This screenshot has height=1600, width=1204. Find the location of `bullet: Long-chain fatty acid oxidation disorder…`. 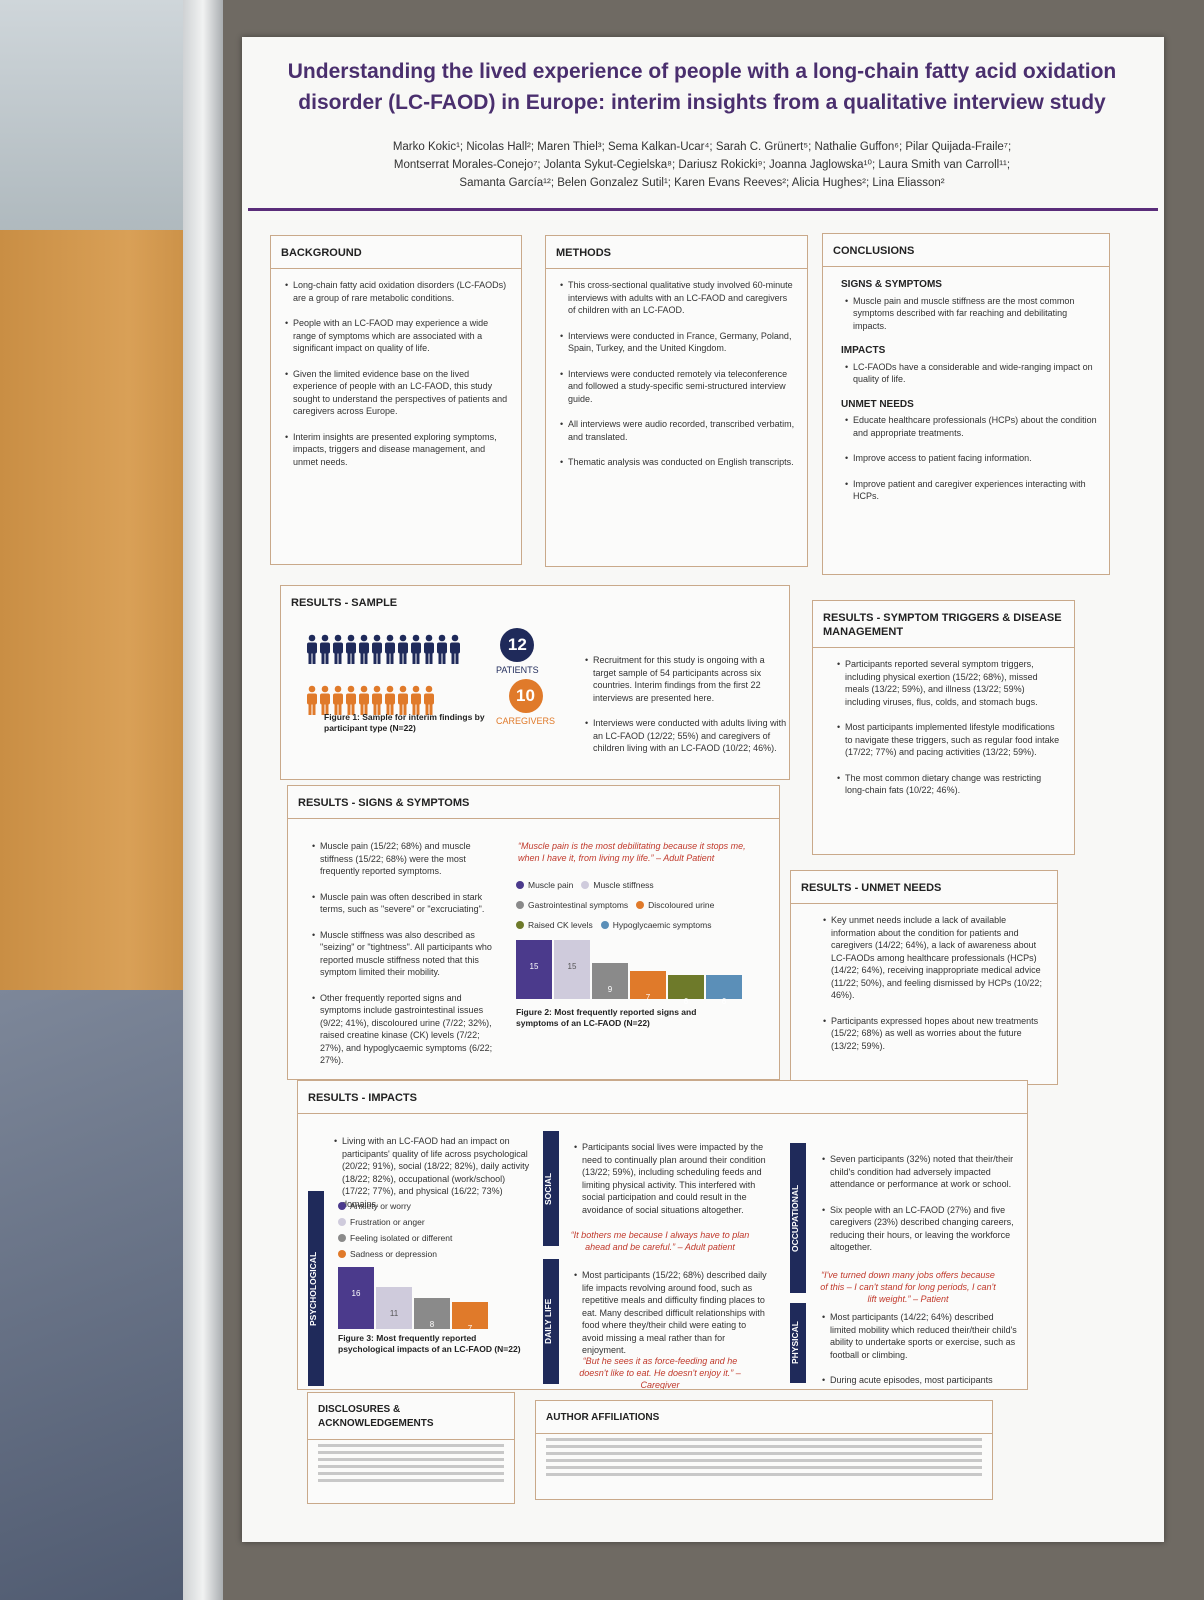

bullet: Long-chain fatty acid oxidation disorder… is located at coordinates (397, 291).